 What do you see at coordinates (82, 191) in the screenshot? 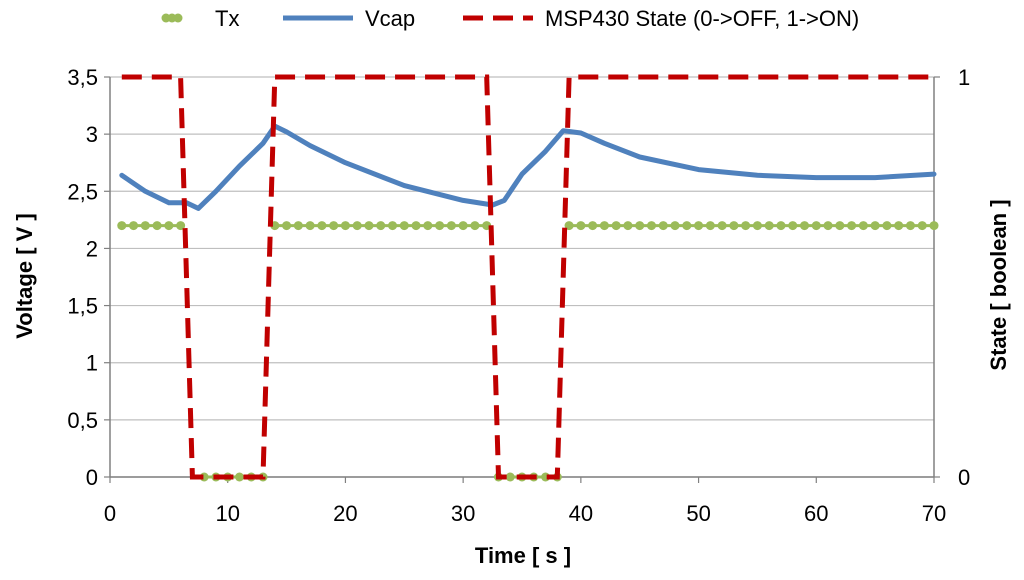
I see `tick-label-y-left-5: 2,5` at bounding box center [82, 191].